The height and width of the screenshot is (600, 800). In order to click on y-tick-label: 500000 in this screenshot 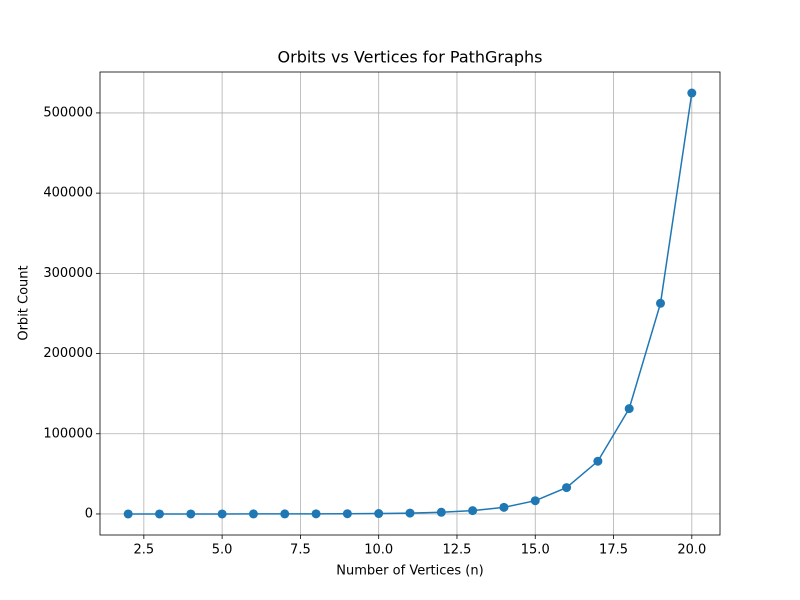, I will do `click(68, 112)`.